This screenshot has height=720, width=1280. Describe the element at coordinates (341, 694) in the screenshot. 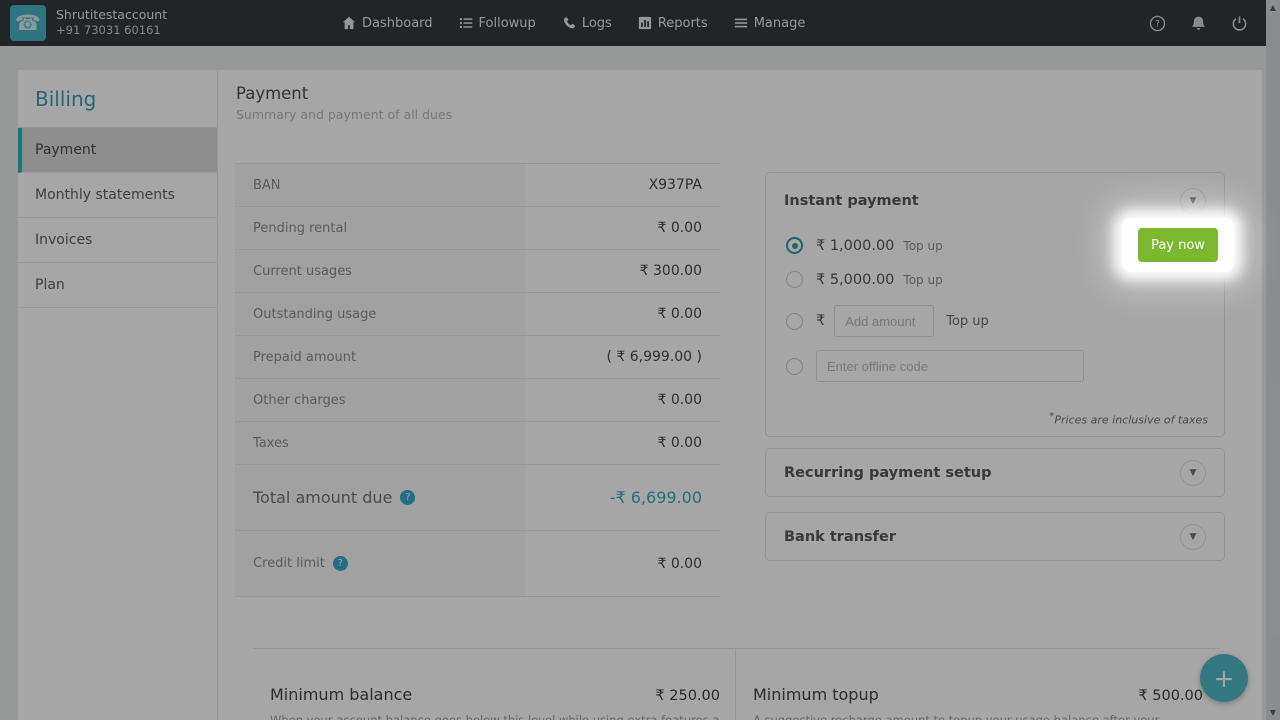

I see `limit-title: Minimum balance` at that location.